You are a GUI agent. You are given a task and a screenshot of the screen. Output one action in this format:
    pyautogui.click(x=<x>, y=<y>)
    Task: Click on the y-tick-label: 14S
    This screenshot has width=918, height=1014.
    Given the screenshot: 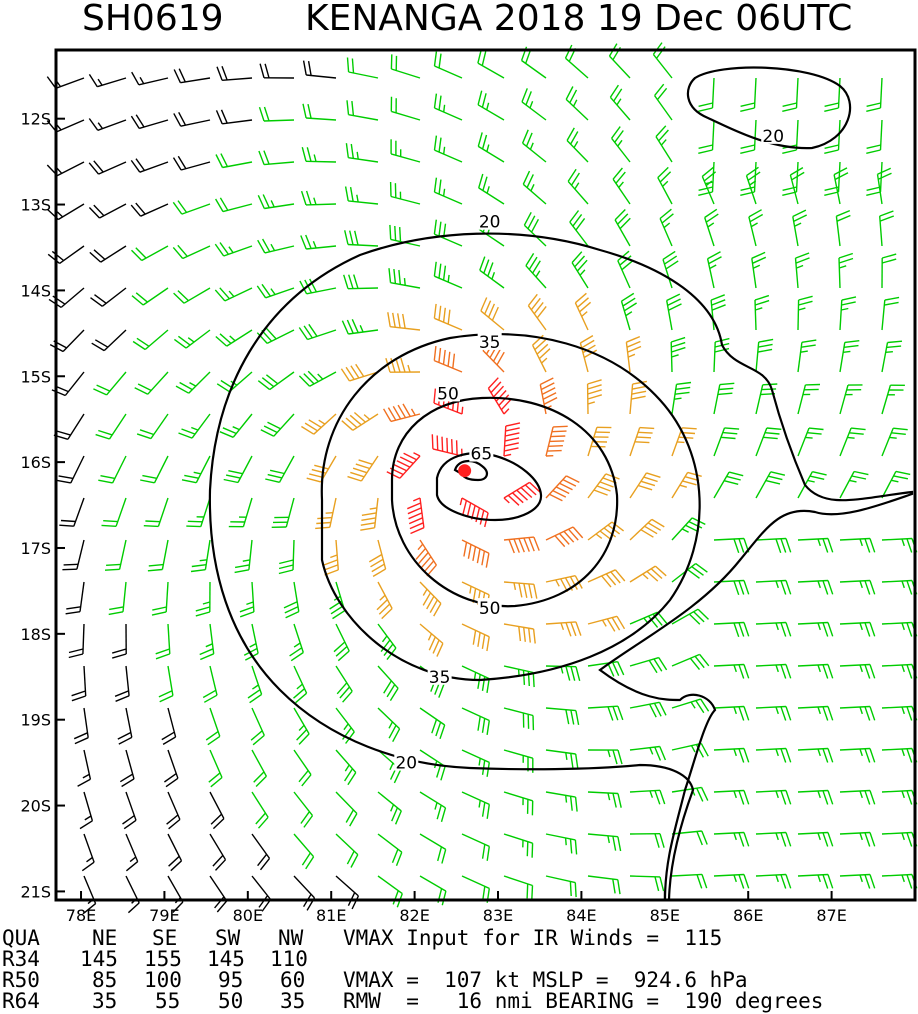 What is the action you would take?
    pyautogui.click(x=35, y=290)
    